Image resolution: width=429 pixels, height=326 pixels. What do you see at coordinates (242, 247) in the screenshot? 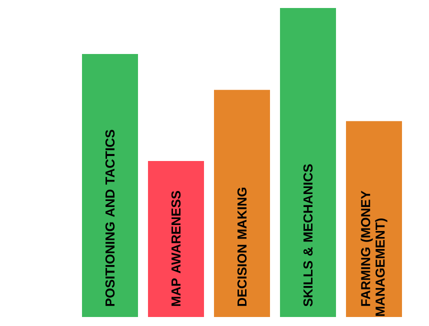
I see `x-tick-label: DECISION MAKING` at bounding box center [242, 247].